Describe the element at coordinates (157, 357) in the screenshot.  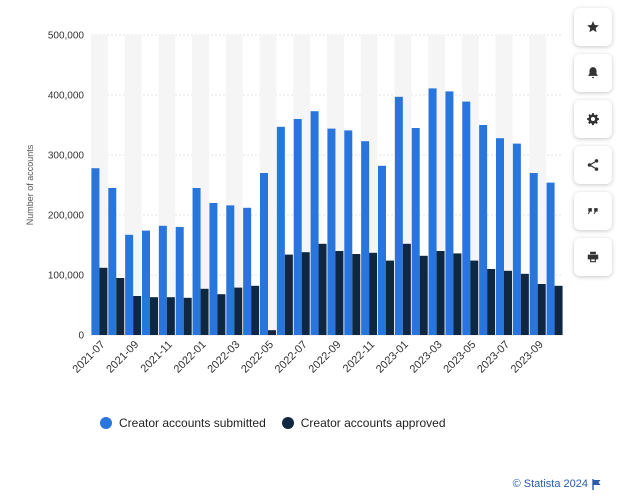
I see `x-tick-label: 2021-11` at that location.